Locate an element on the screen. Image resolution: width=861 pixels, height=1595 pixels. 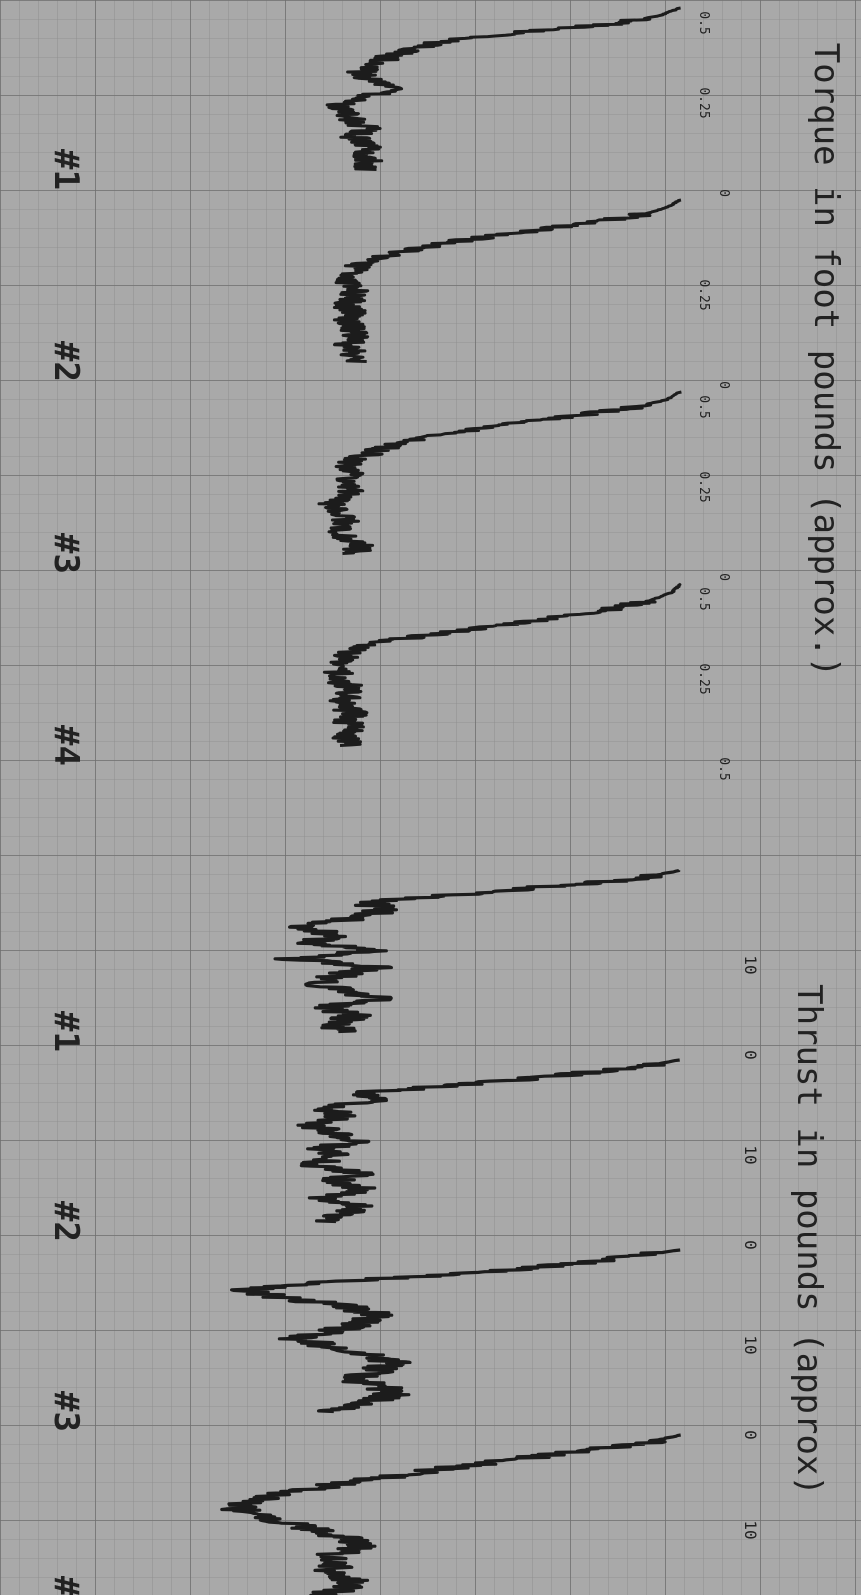
trace-thrust-run4 is located at coordinates (450, 1514).